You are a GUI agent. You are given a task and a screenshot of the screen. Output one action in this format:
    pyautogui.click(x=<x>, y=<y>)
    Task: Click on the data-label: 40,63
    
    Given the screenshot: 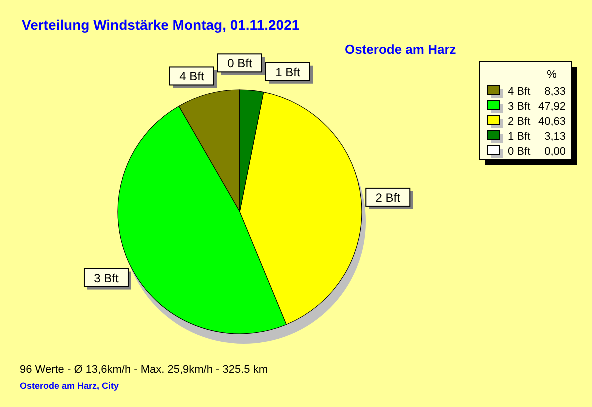 What is the action you would take?
    pyautogui.click(x=552, y=122)
    